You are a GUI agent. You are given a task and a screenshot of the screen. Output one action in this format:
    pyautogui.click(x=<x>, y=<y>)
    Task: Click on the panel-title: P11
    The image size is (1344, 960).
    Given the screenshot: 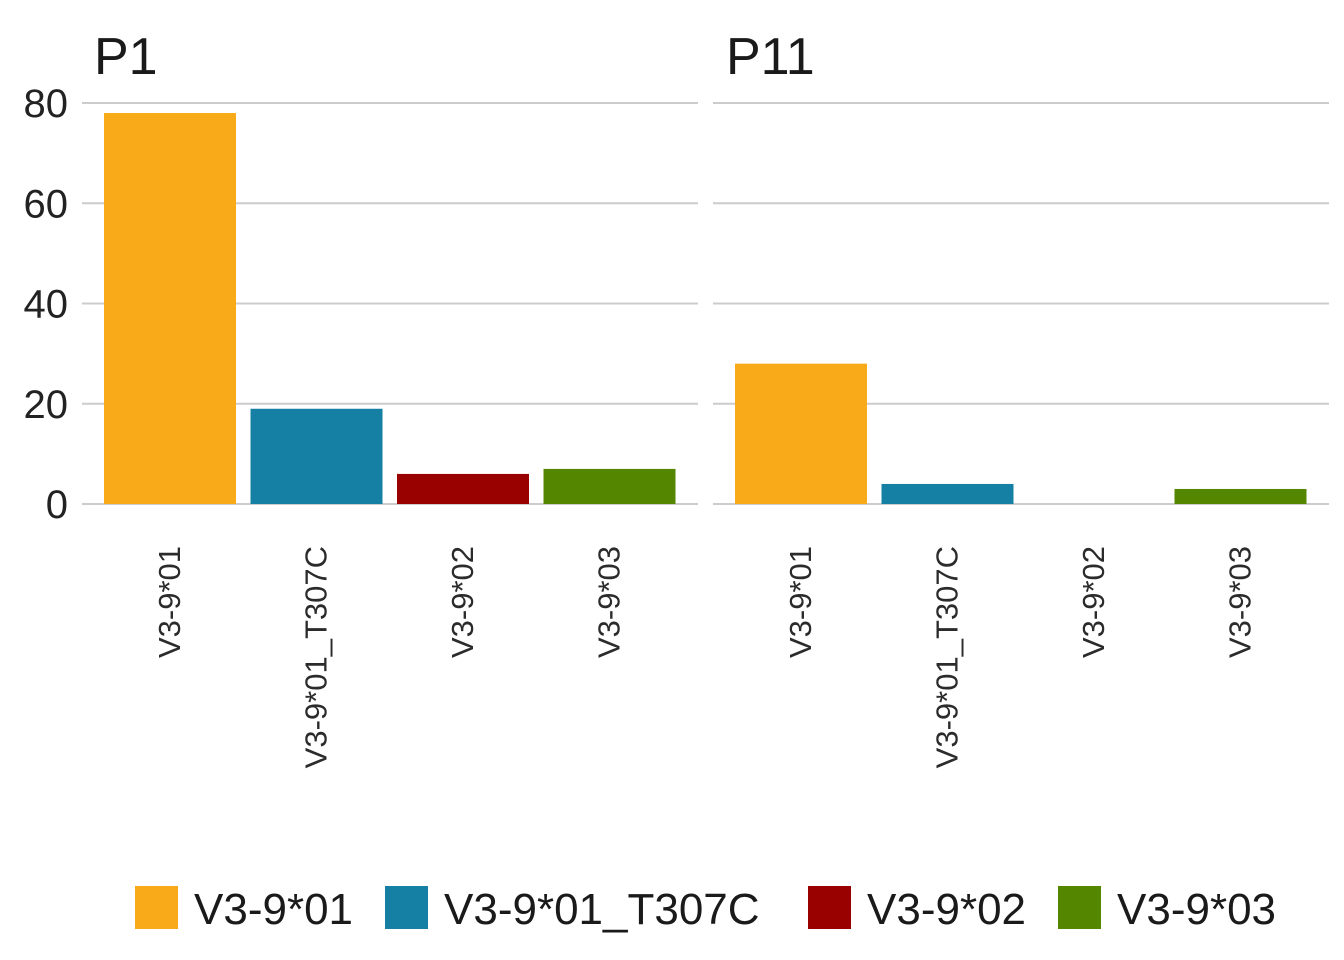 What is the action you would take?
    pyautogui.click(x=770, y=57)
    